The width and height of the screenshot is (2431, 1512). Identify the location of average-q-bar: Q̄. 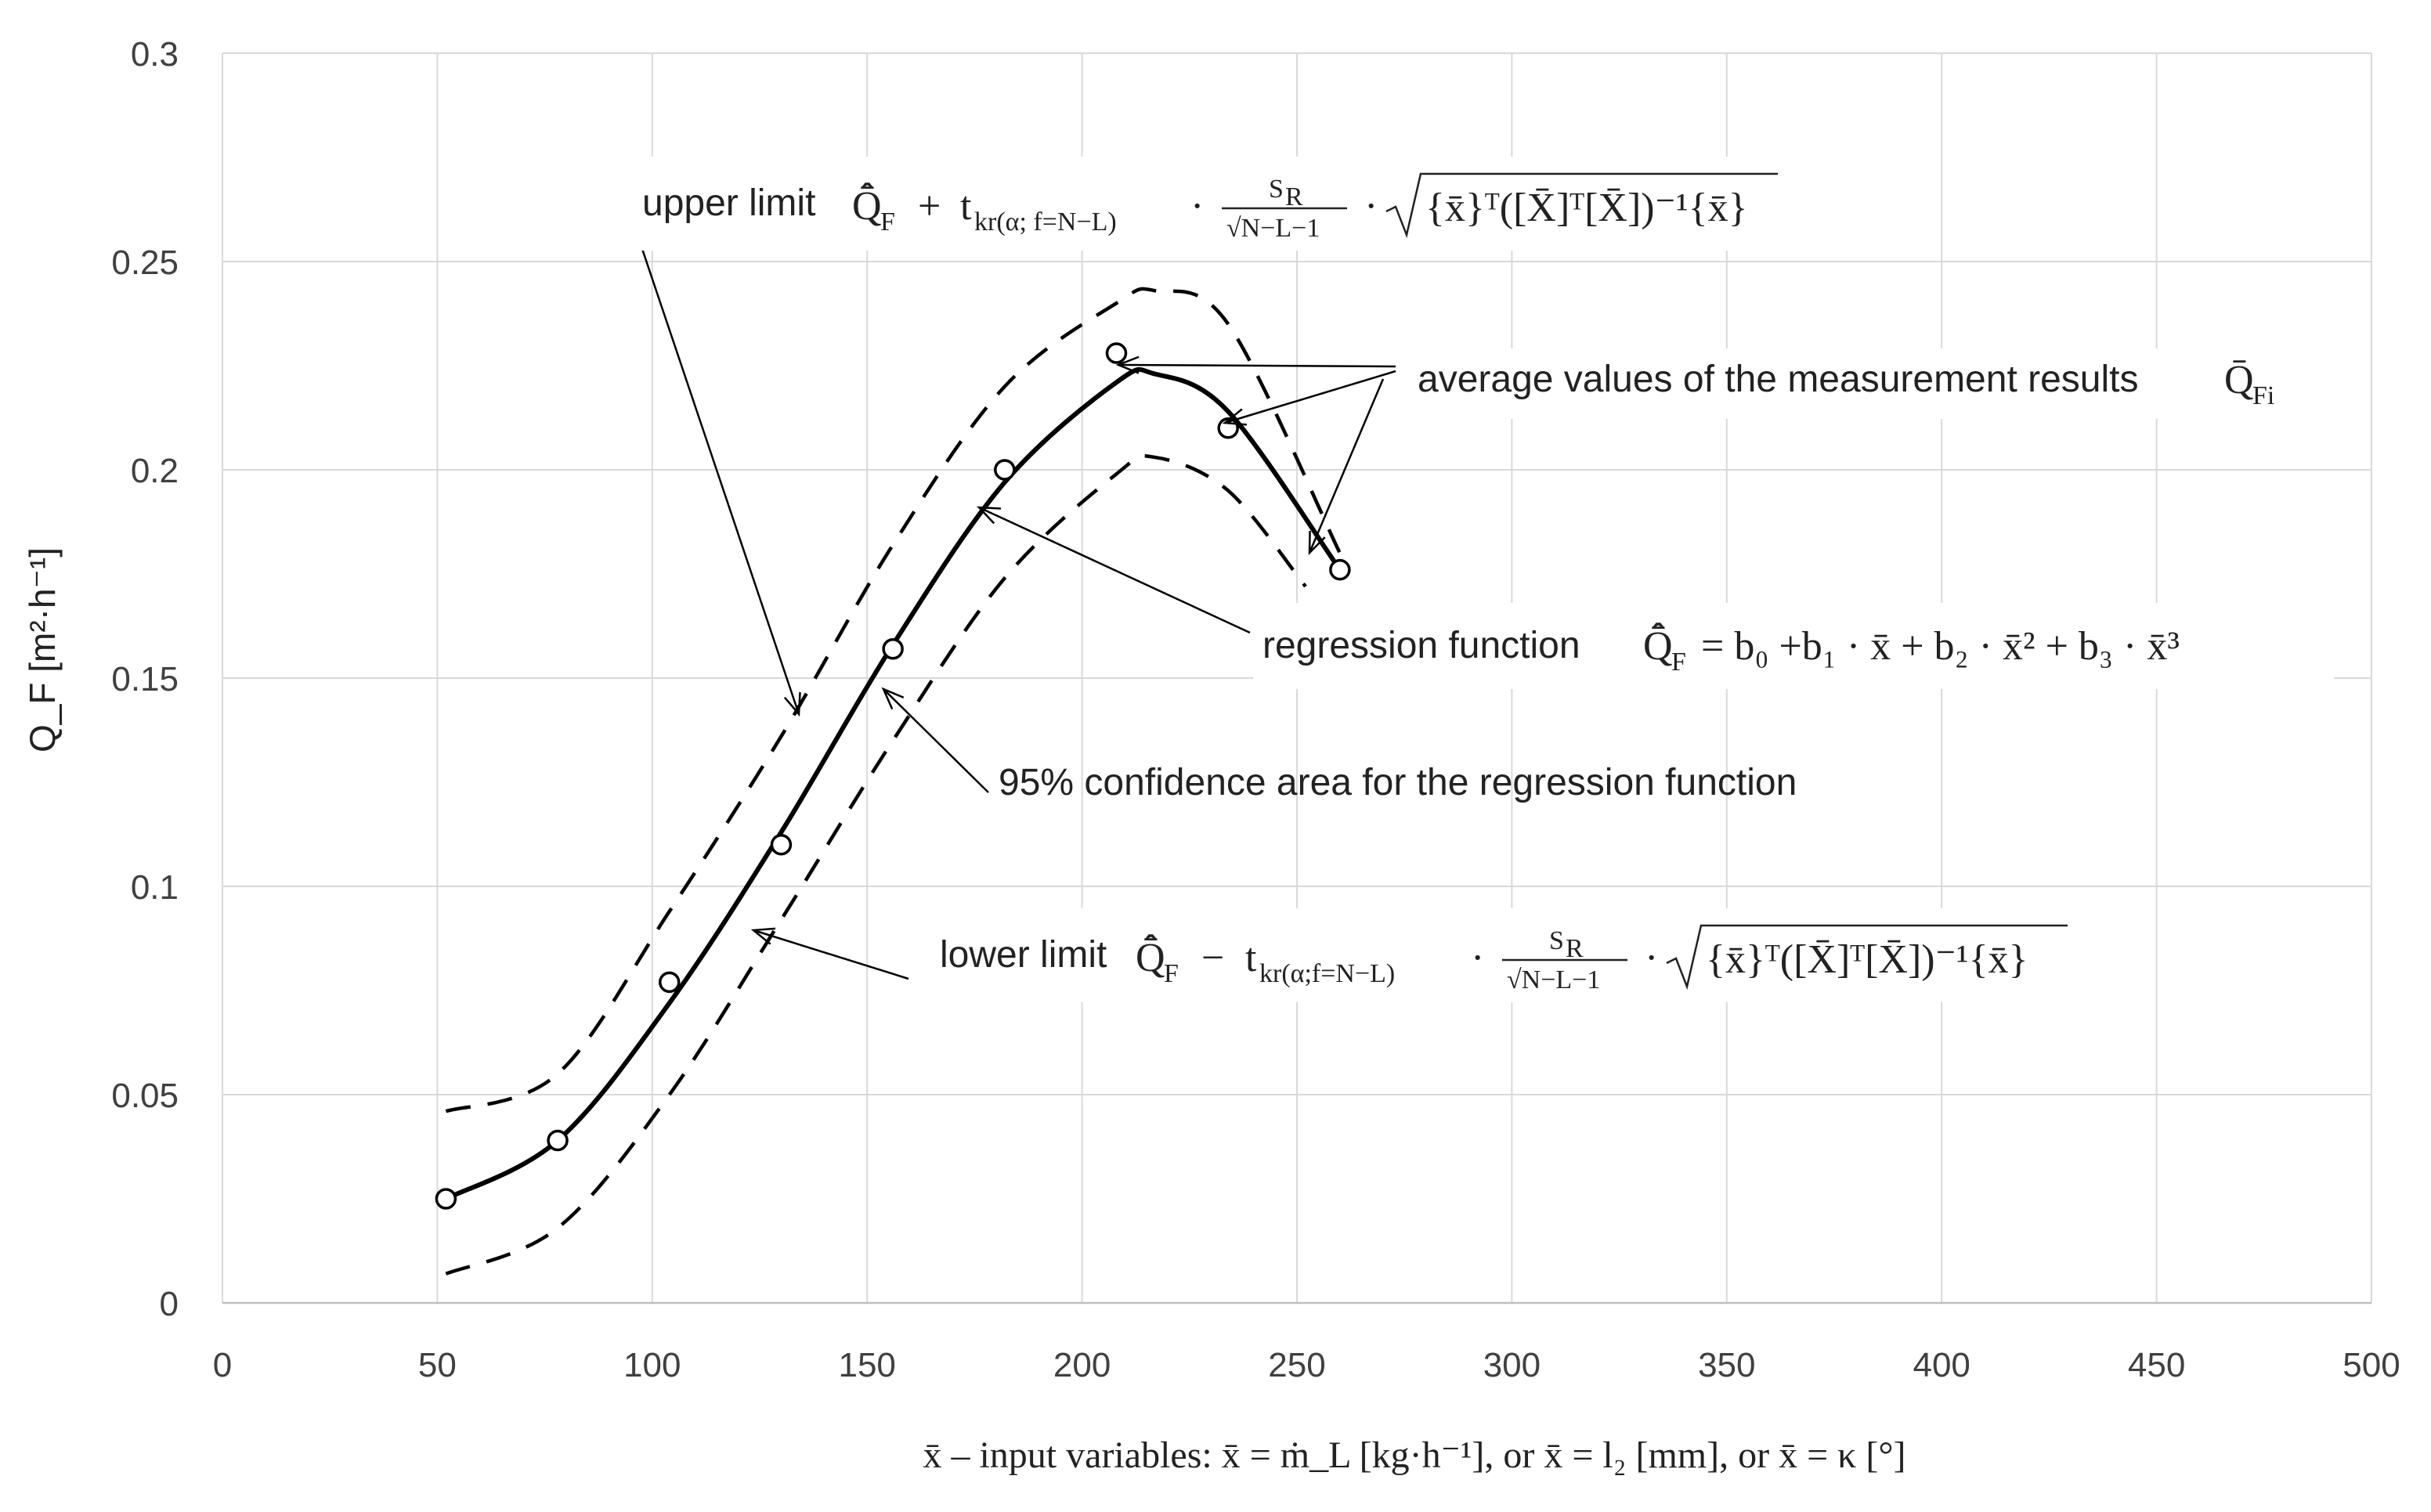
(2239, 380).